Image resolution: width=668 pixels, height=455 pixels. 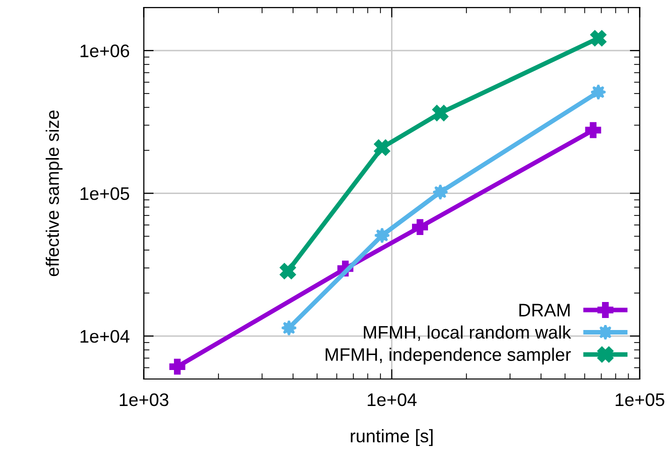 What do you see at coordinates (105, 51) in the screenshot?
I see `y-tick-label: 1e+06` at bounding box center [105, 51].